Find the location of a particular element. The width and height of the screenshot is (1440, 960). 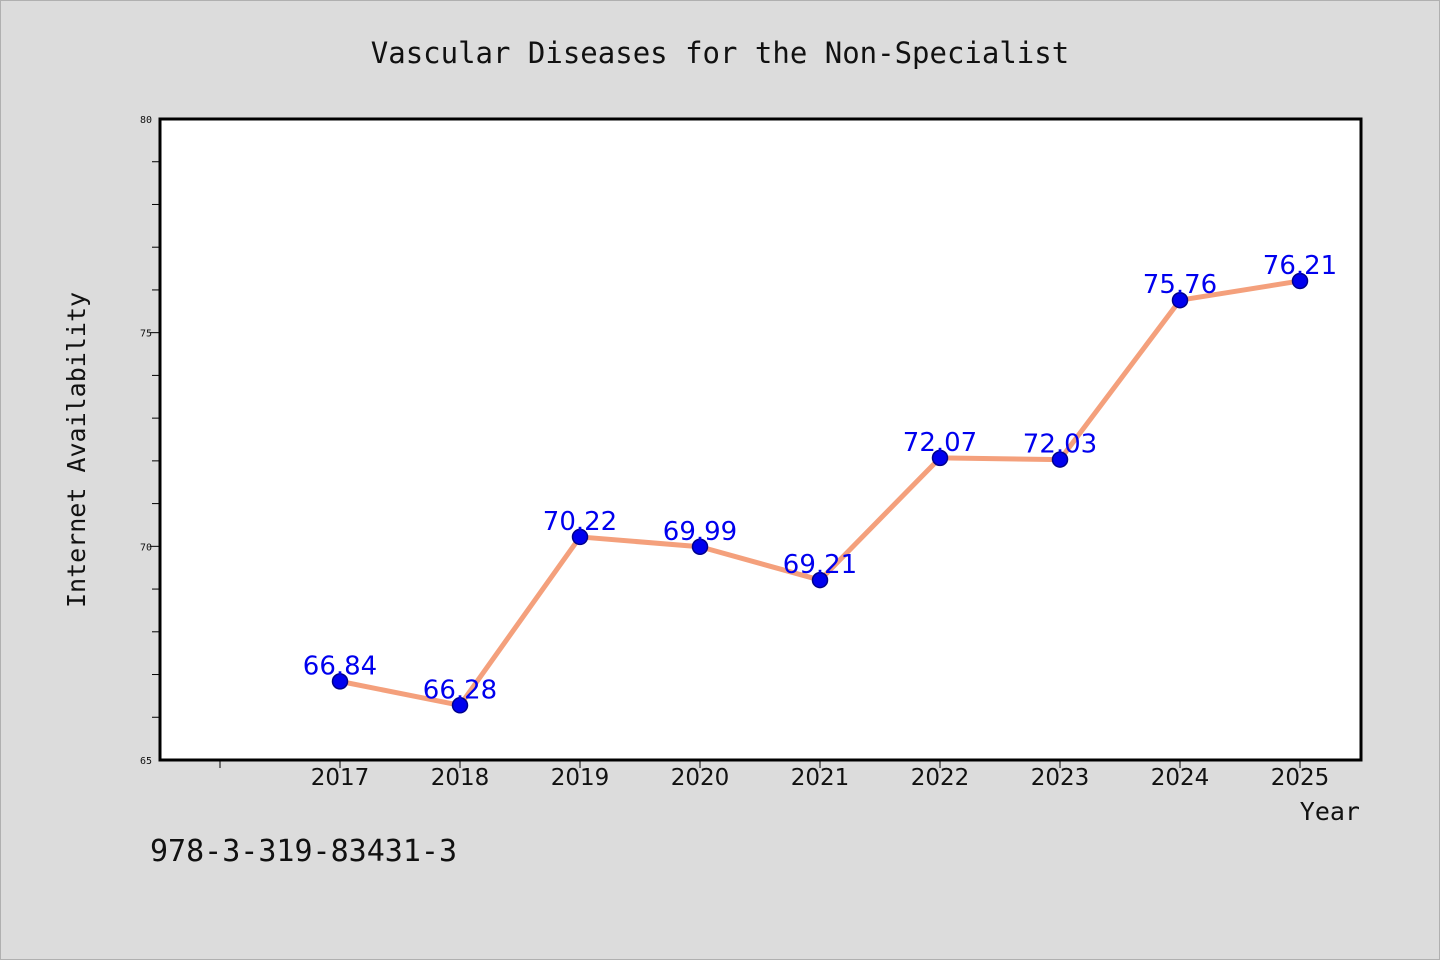

y-axis-label: Internet Availability is located at coordinates (76, 450).